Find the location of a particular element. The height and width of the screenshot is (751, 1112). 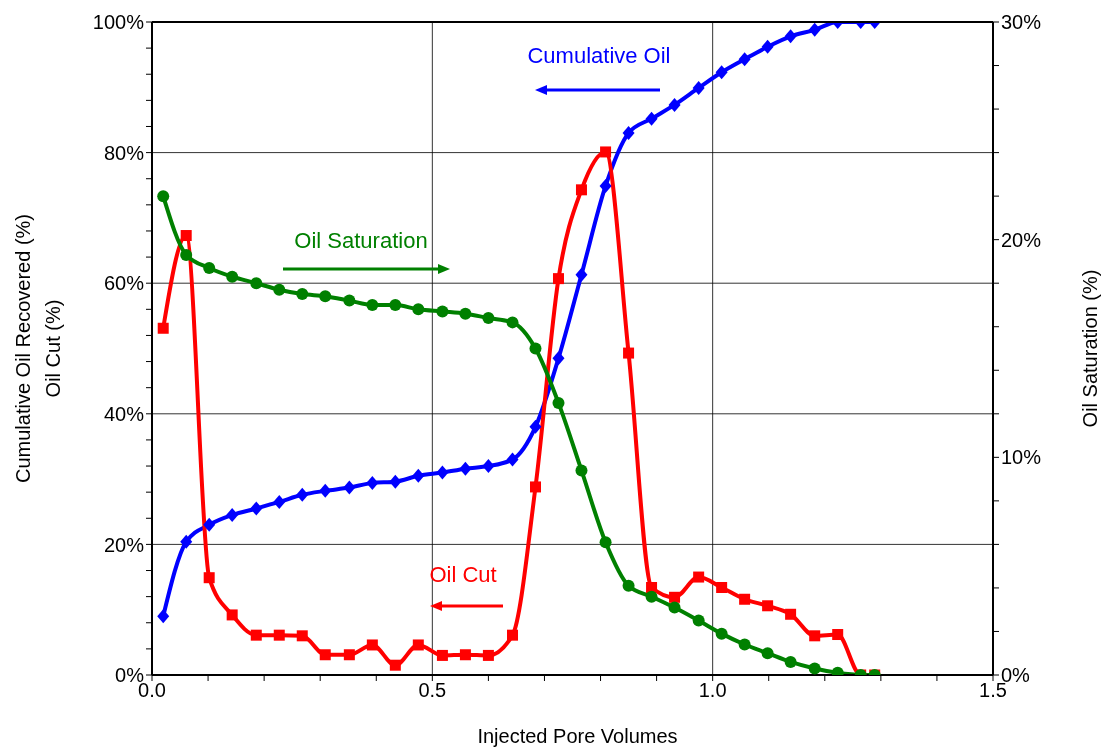

series-label: Oil Saturation is located at coordinates (361, 240).